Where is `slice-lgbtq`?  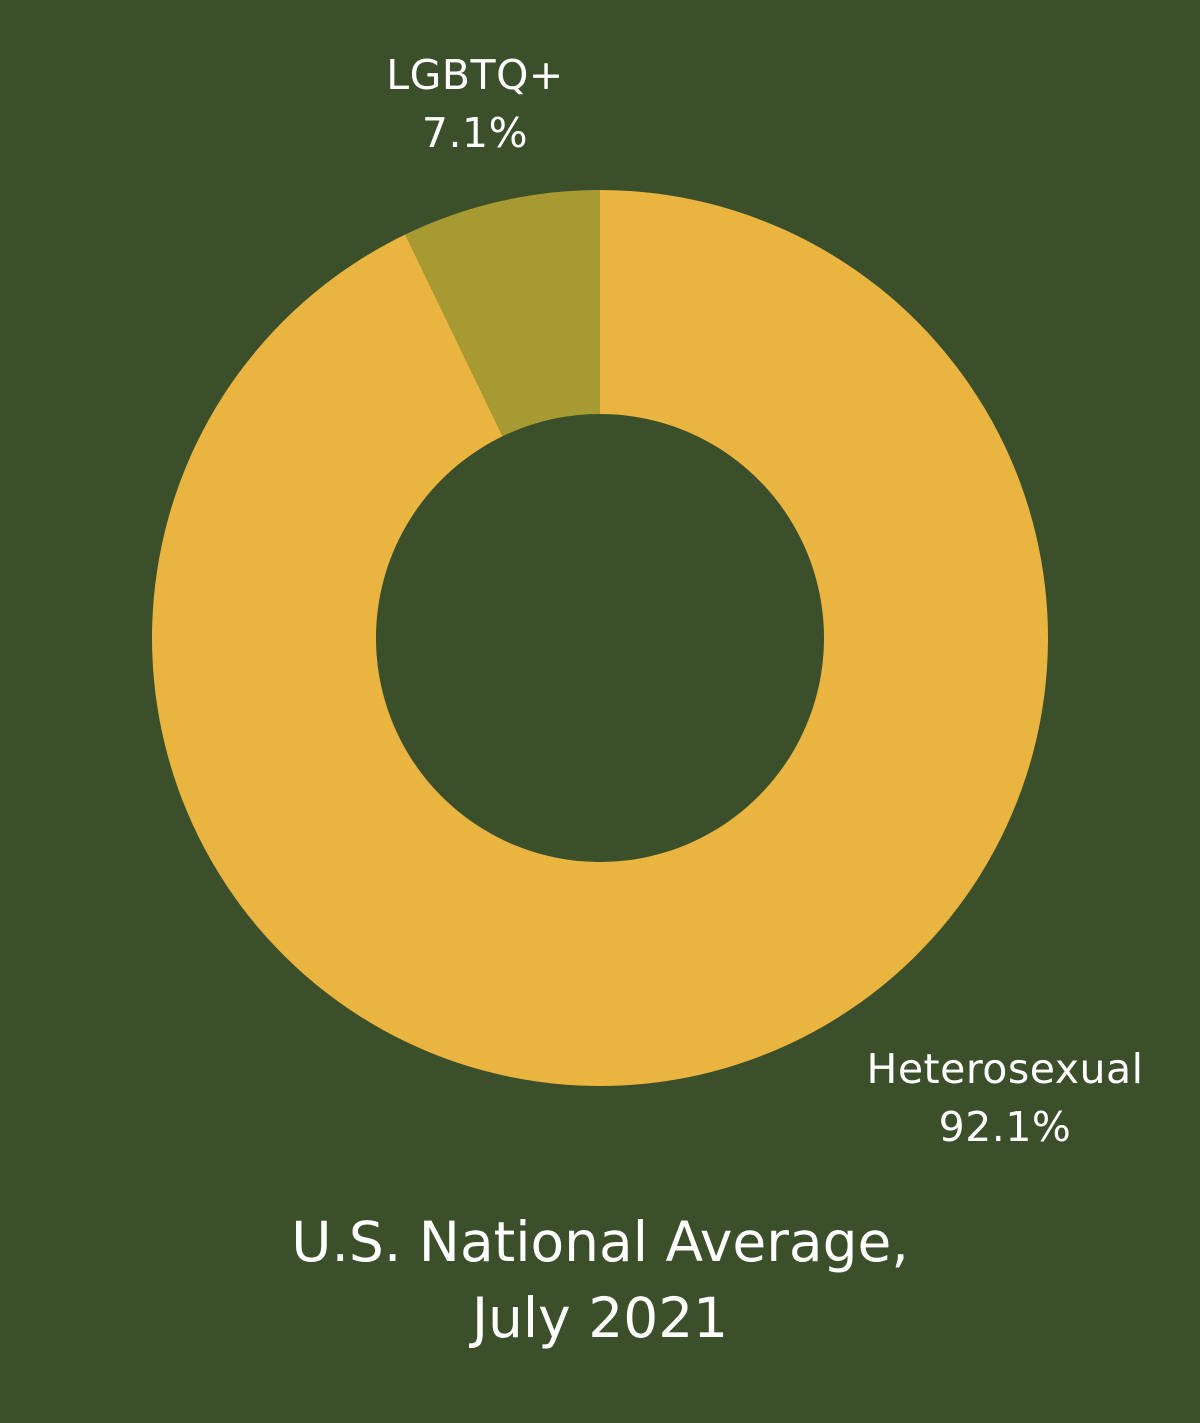 slice-lgbtq is located at coordinates (502, 313).